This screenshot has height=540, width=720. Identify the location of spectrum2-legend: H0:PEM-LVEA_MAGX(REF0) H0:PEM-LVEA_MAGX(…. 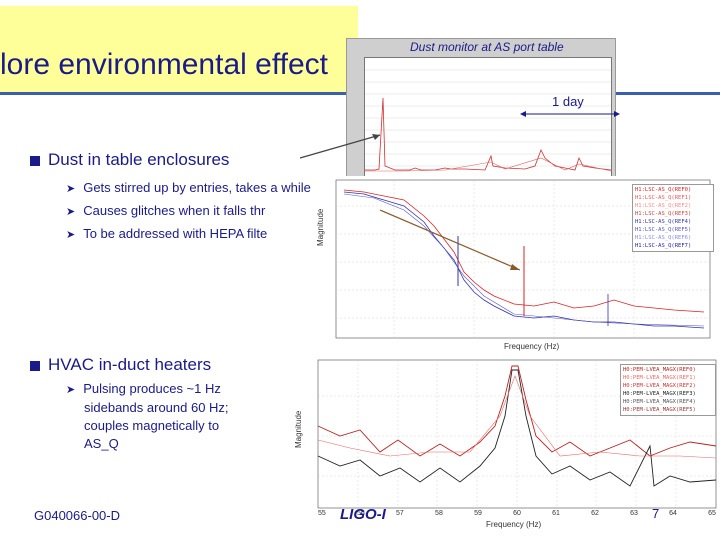
(668, 390).